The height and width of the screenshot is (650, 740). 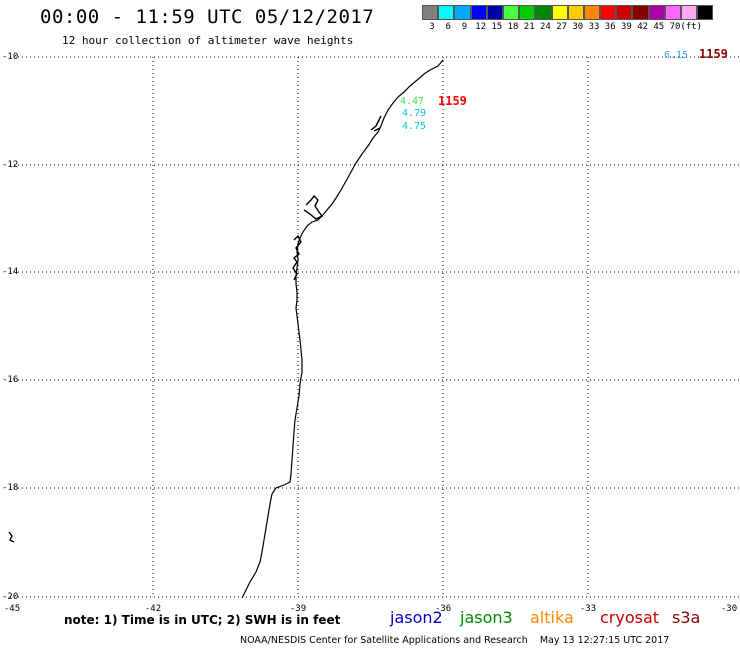 I want to click on wave-reading: 4.75, so click(x=414, y=126).